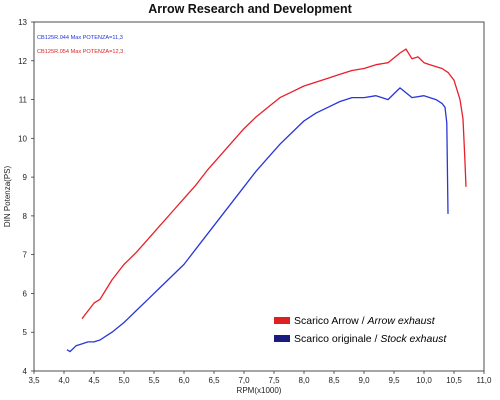 This screenshot has width=500, height=400. Describe the element at coordinates (154, 380) in the screenshot. I see `x-tick-label: 5,5` at that location.